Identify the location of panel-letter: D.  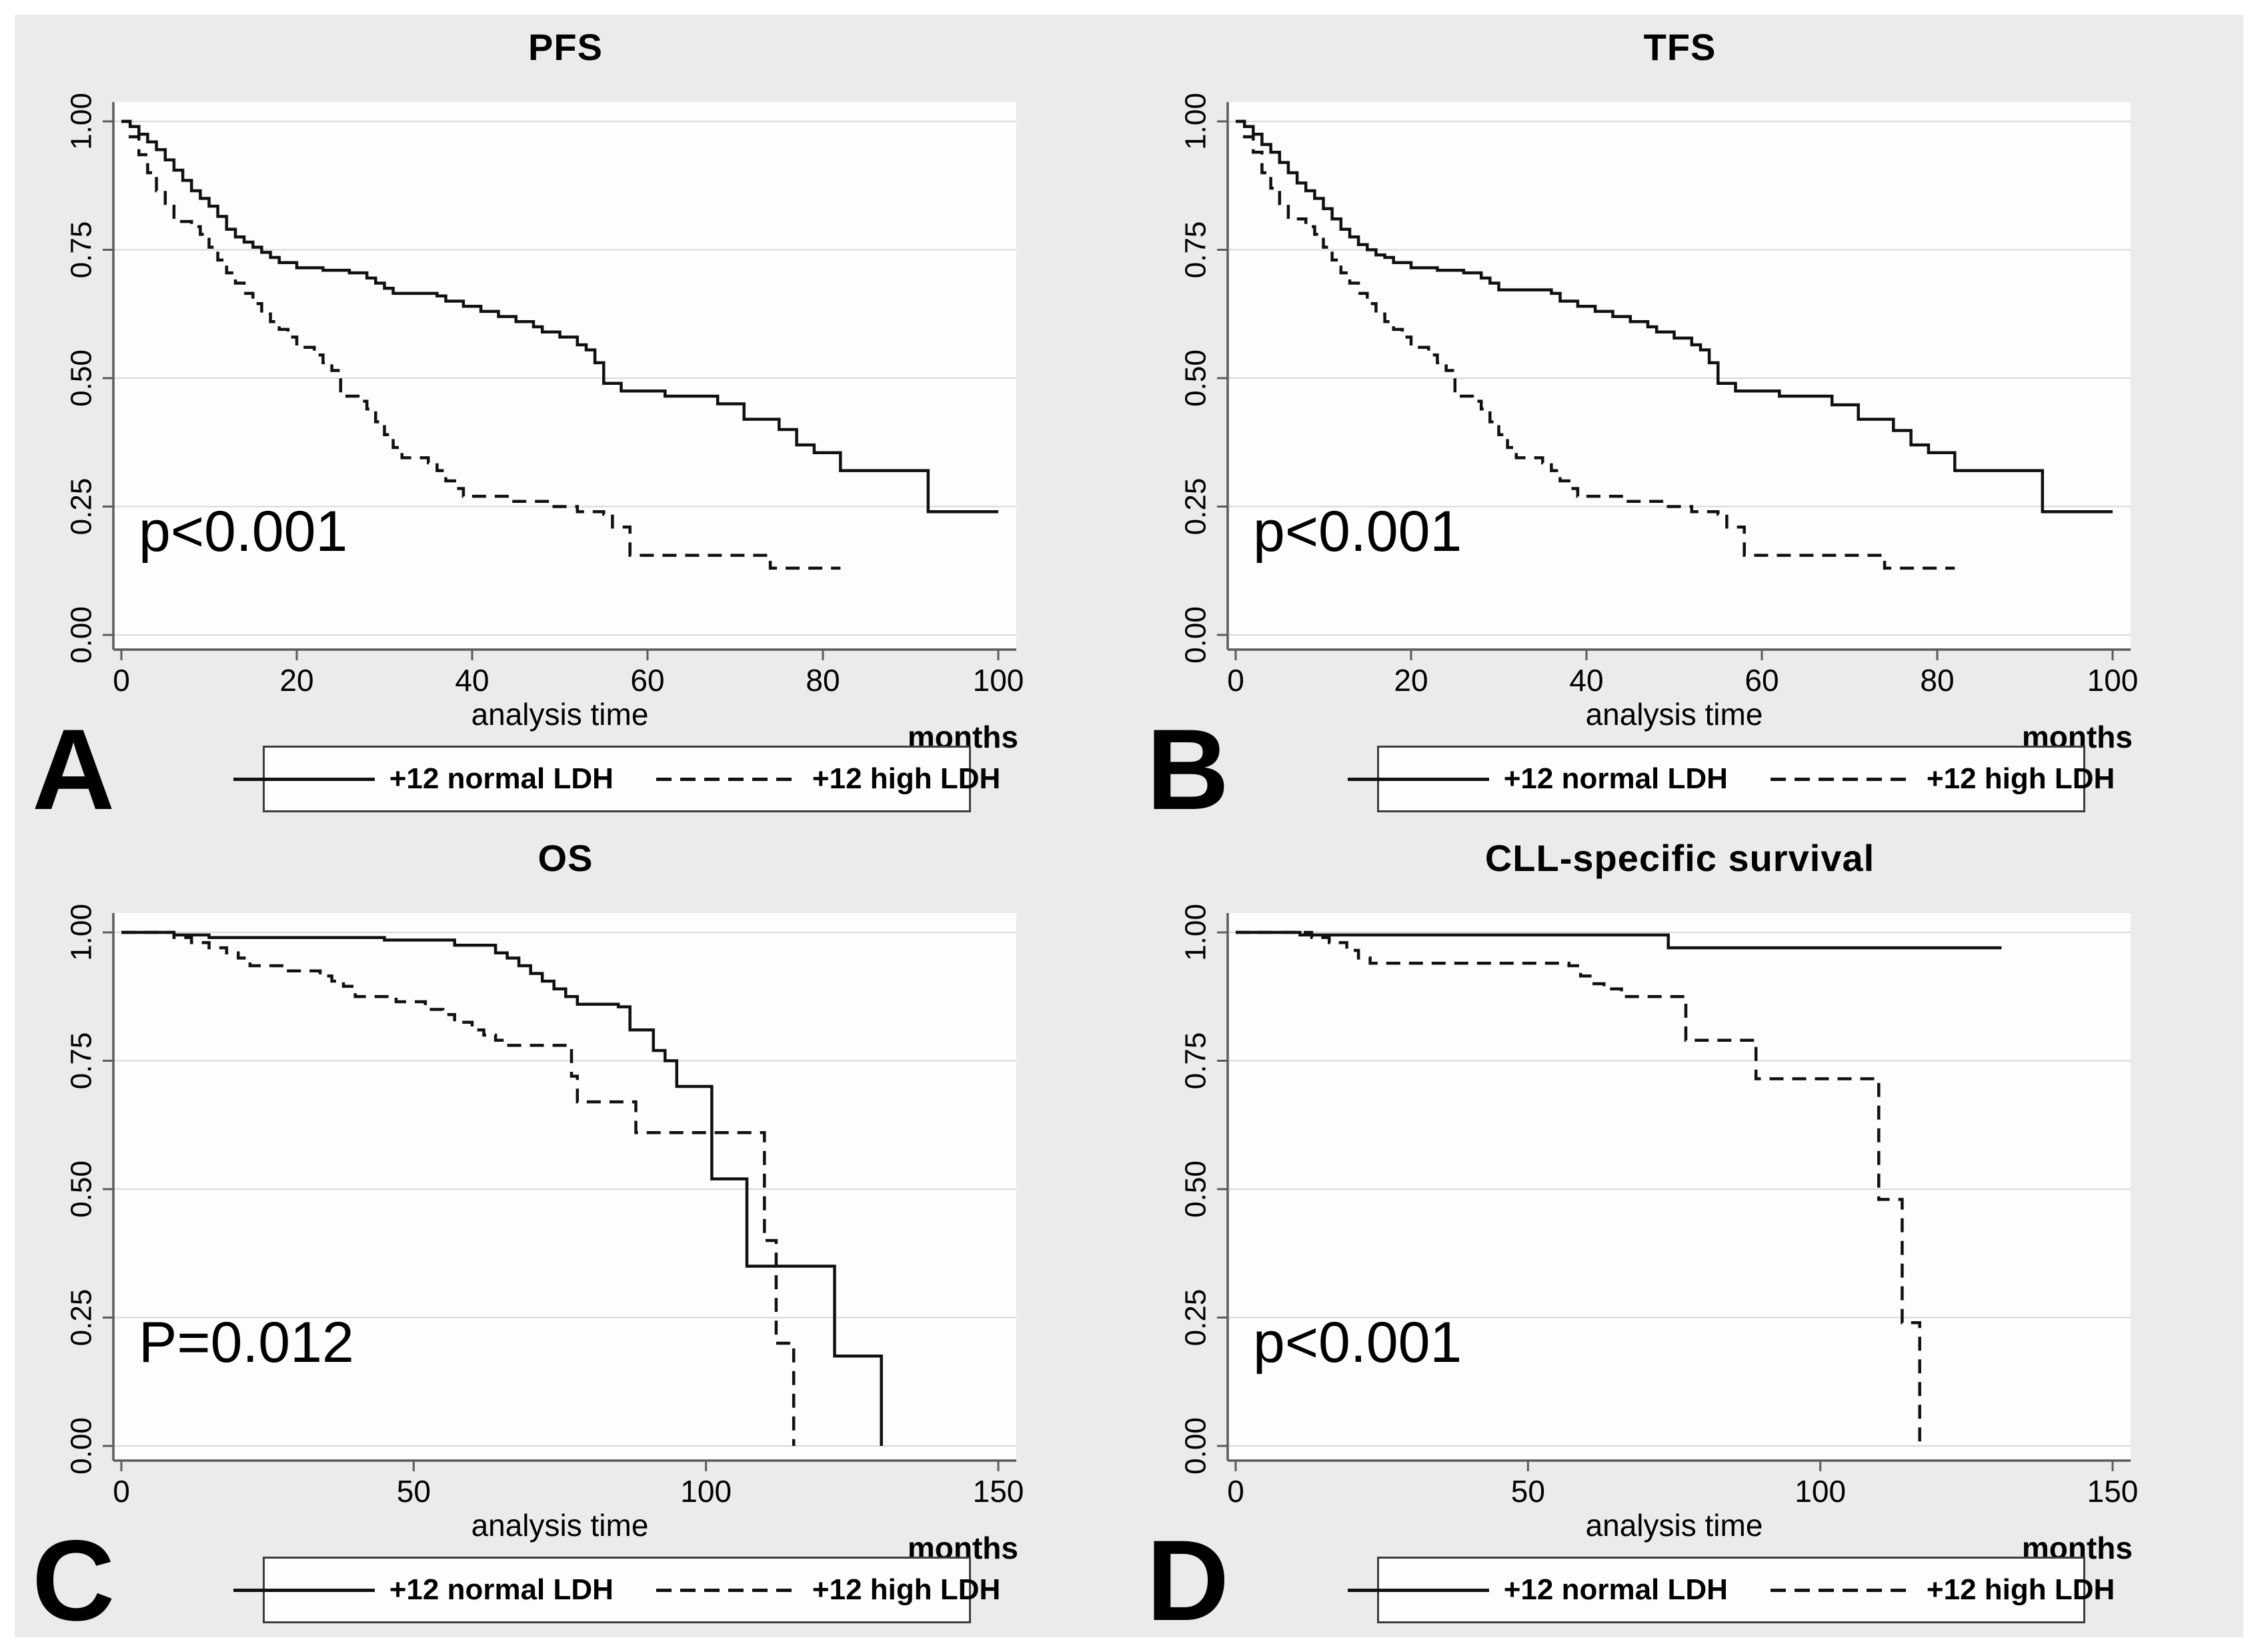
(1188, 1581).